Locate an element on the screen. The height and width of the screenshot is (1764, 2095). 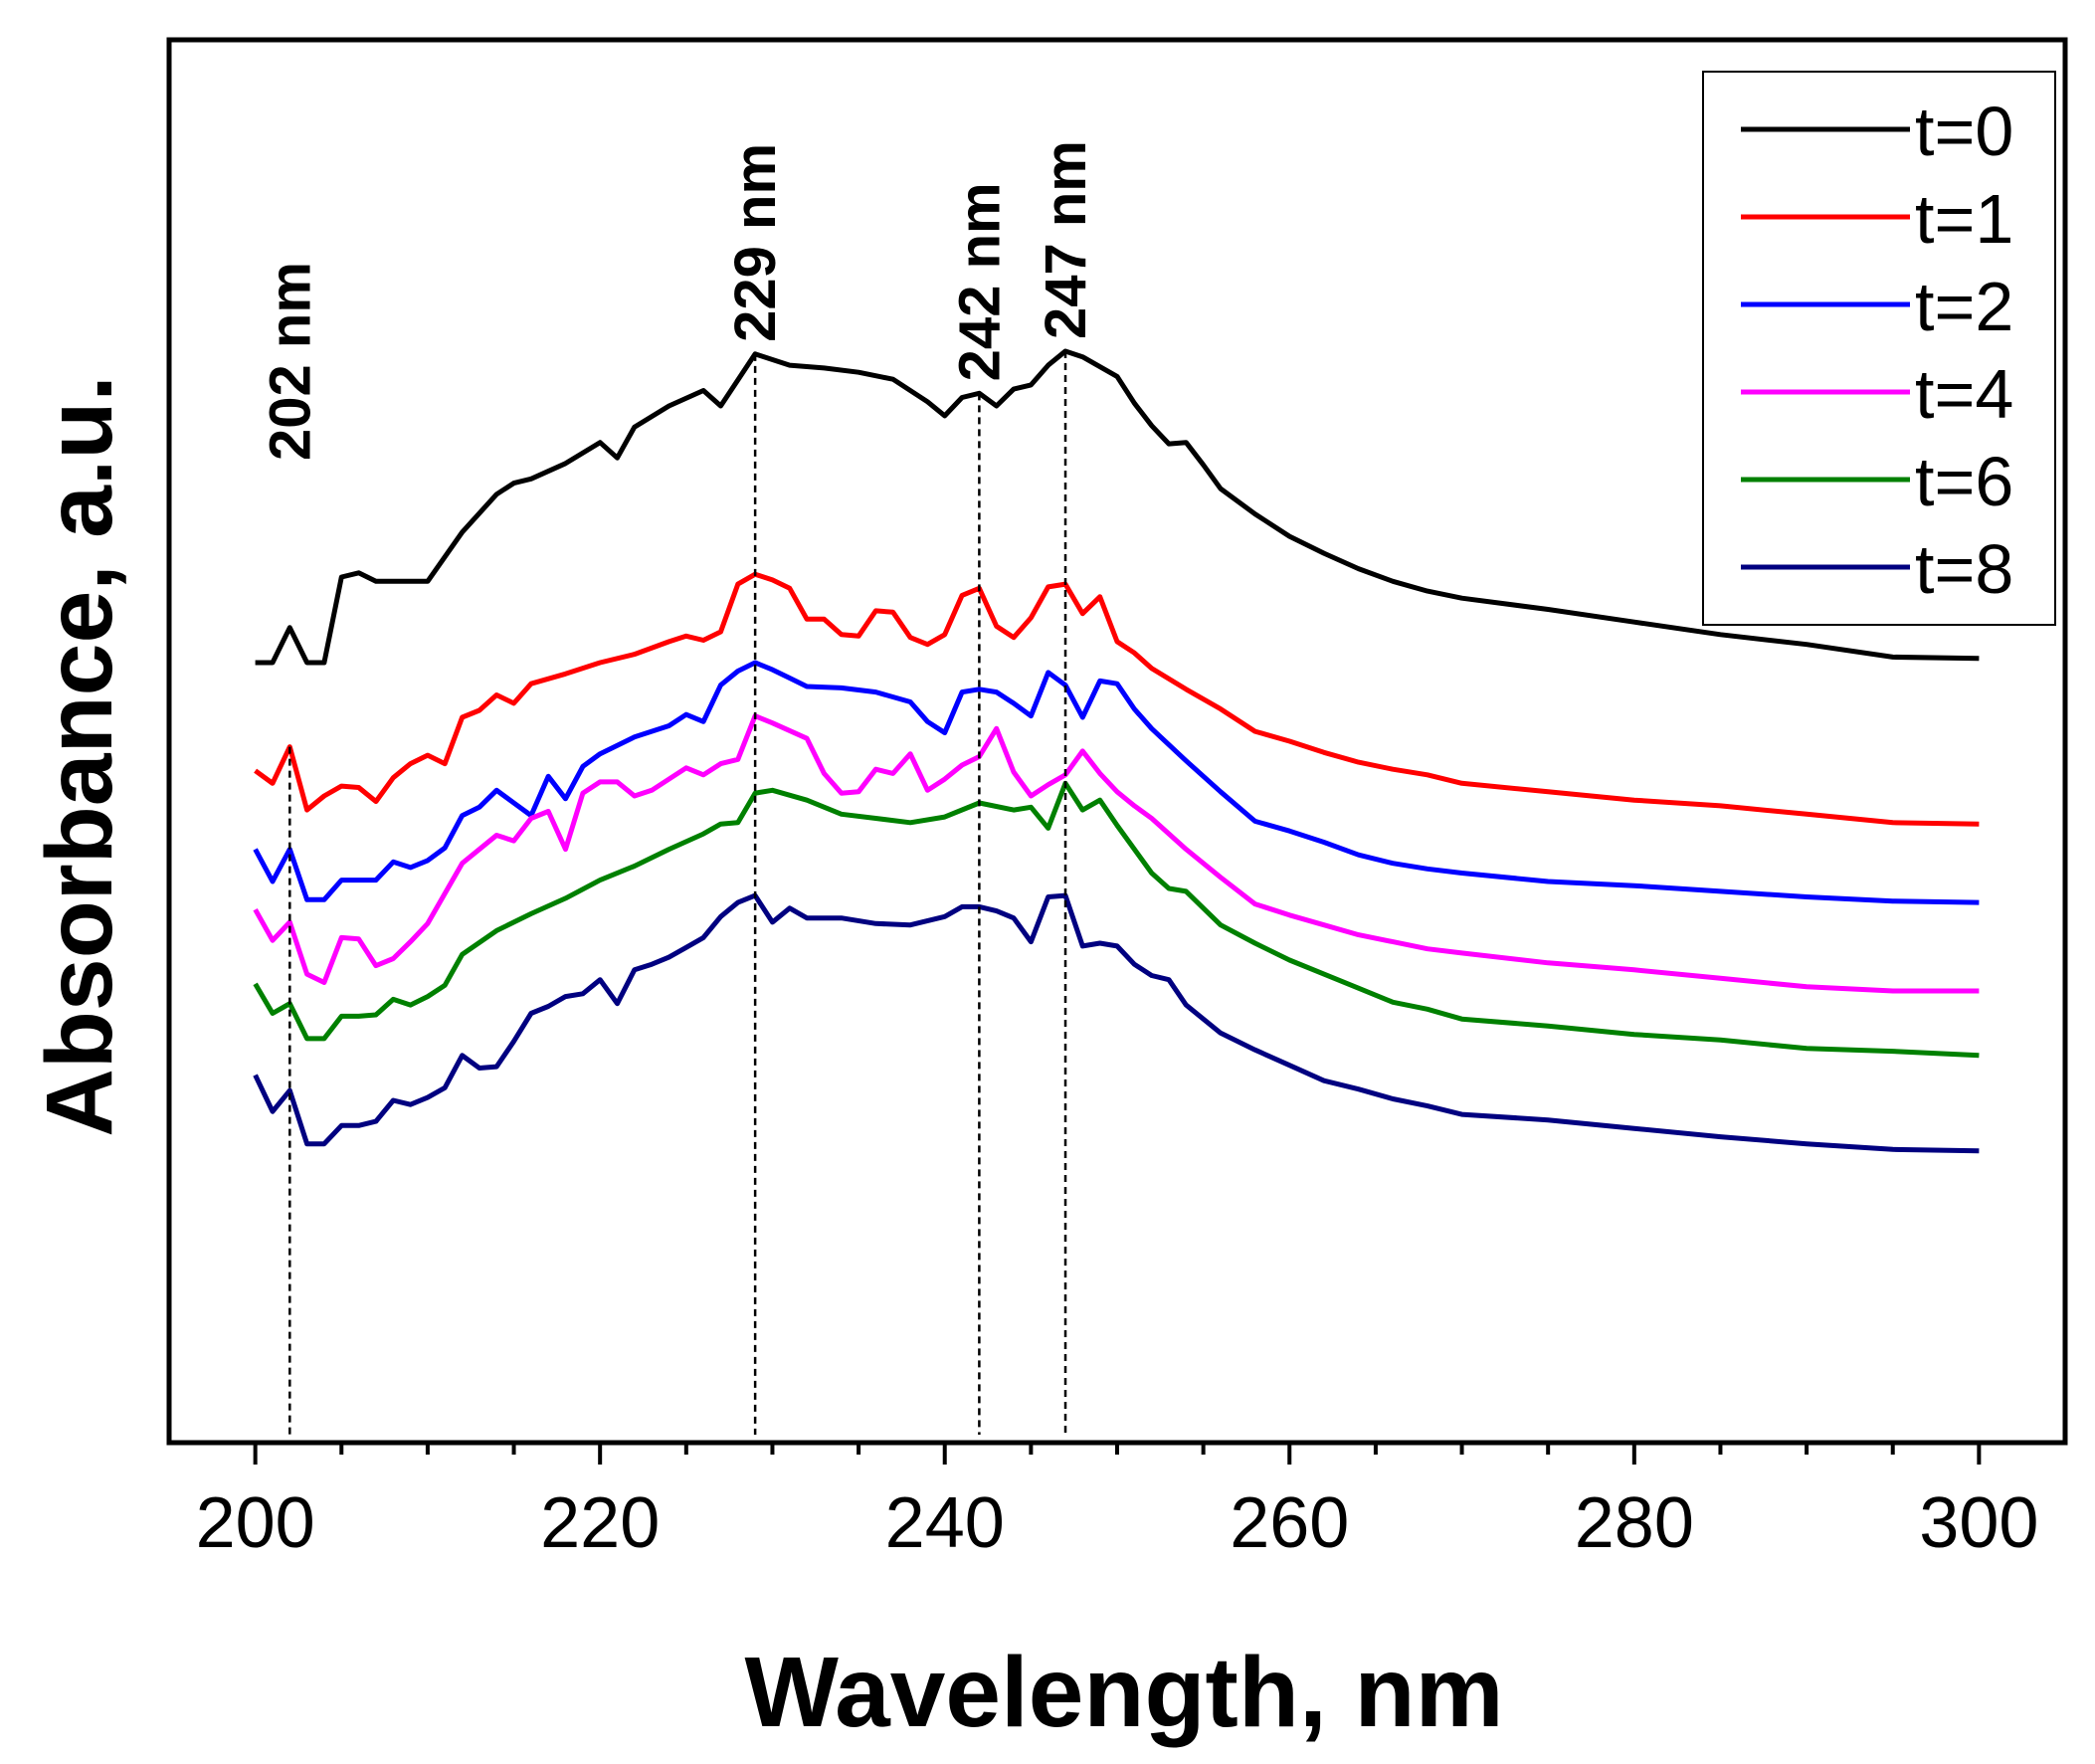
legend-label-2: t=2 is located at coordinates (1964, 306).